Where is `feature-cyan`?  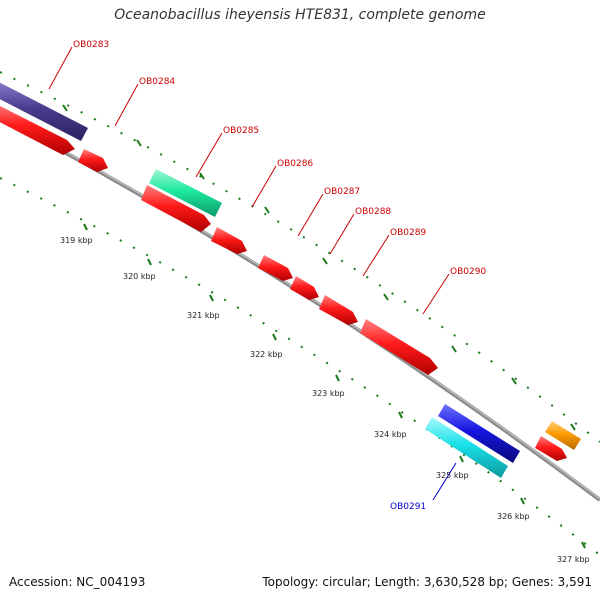 feature-cyan is located at coordinates (466, 447).